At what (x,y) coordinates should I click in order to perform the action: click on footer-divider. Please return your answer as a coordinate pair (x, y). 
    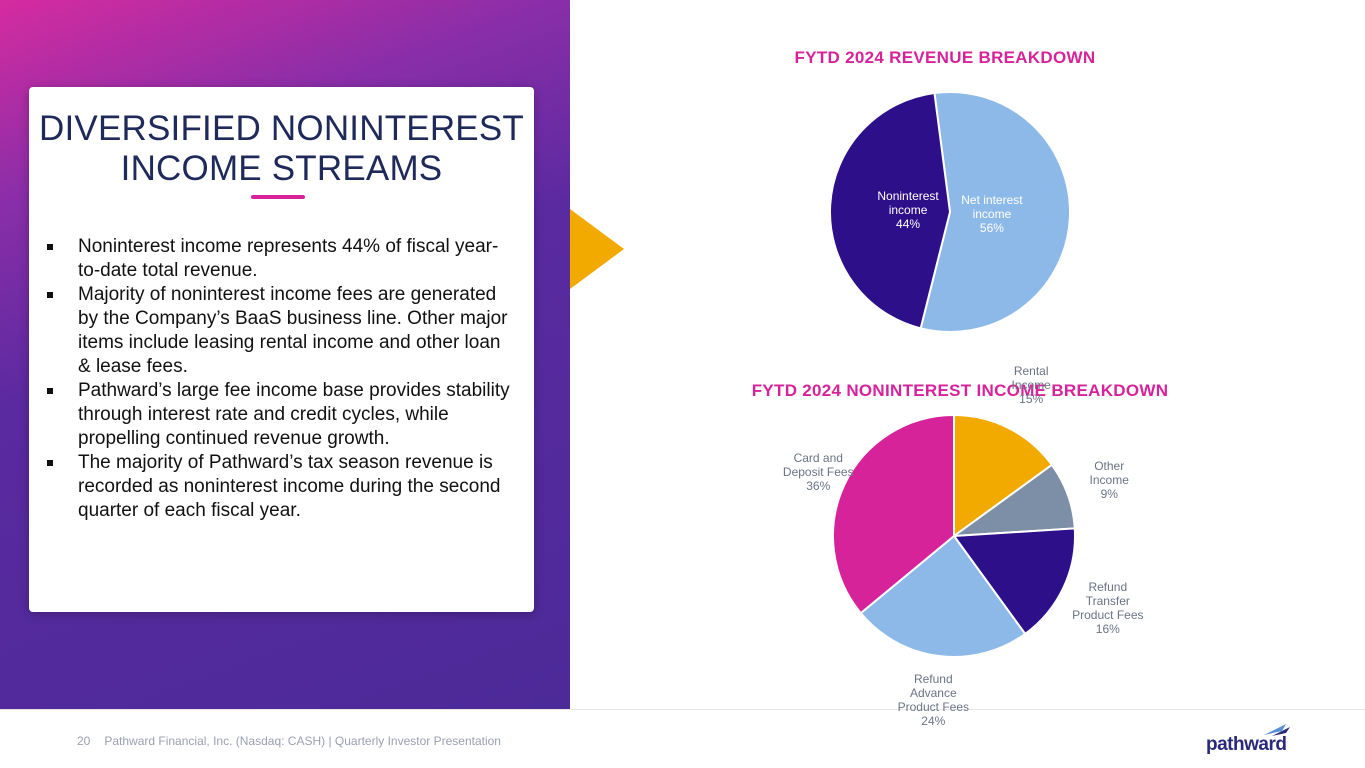
    Looking at the image, I should click on (682, 709).